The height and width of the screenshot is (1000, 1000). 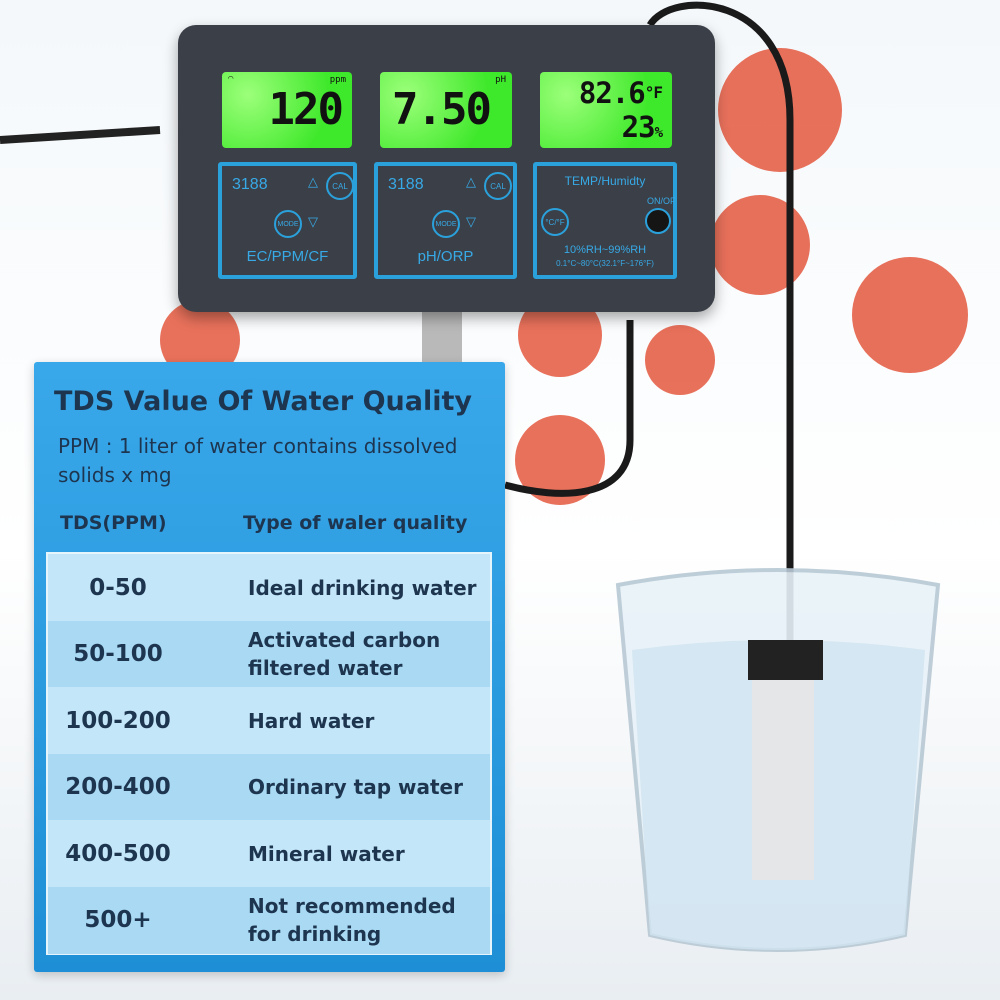 I want to click on table-row: 100-200 Hard water, so click(x=269, y=720).